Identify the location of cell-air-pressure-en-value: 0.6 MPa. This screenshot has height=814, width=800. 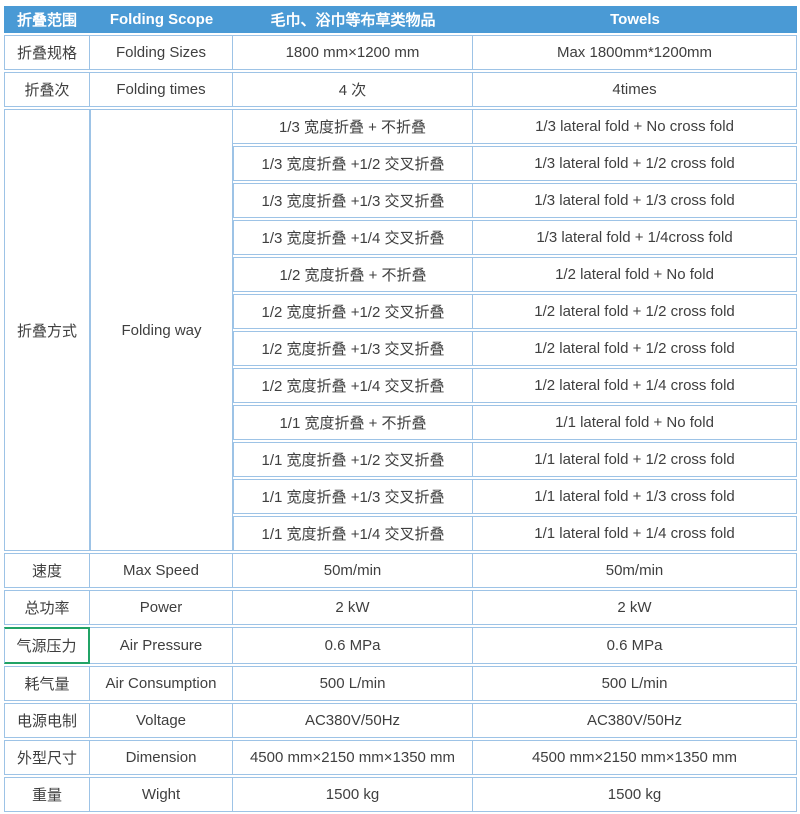
(635, 645).